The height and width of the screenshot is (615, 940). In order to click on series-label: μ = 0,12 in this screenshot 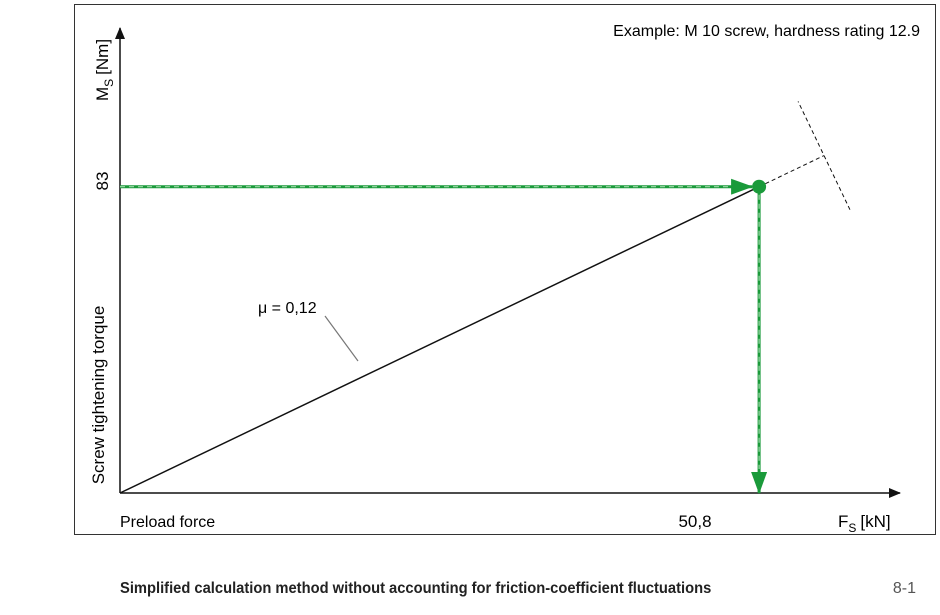, I will do `click(287, 308)`.